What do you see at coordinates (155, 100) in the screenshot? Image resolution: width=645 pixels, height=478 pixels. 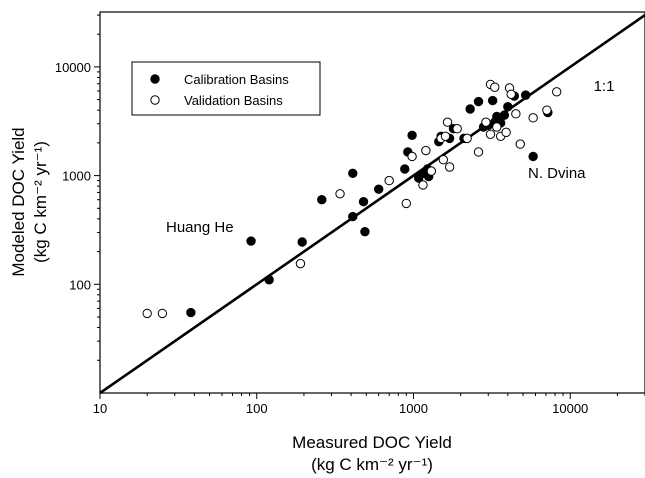 I see `legend-marker-validation` at bounding box center [155, 100].